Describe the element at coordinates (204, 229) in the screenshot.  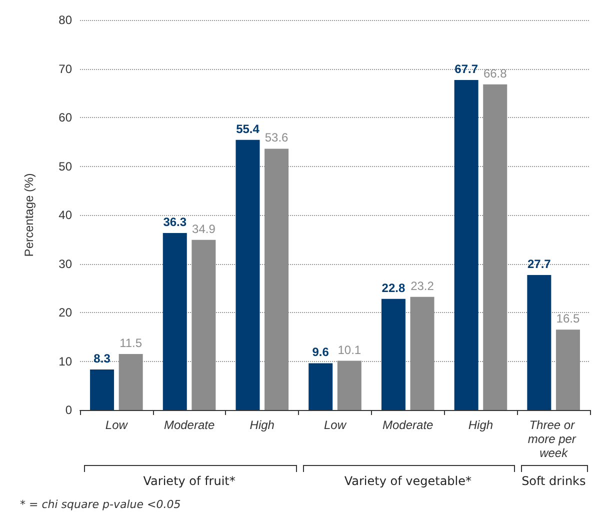
I see `data-label: 34.9` at that location.